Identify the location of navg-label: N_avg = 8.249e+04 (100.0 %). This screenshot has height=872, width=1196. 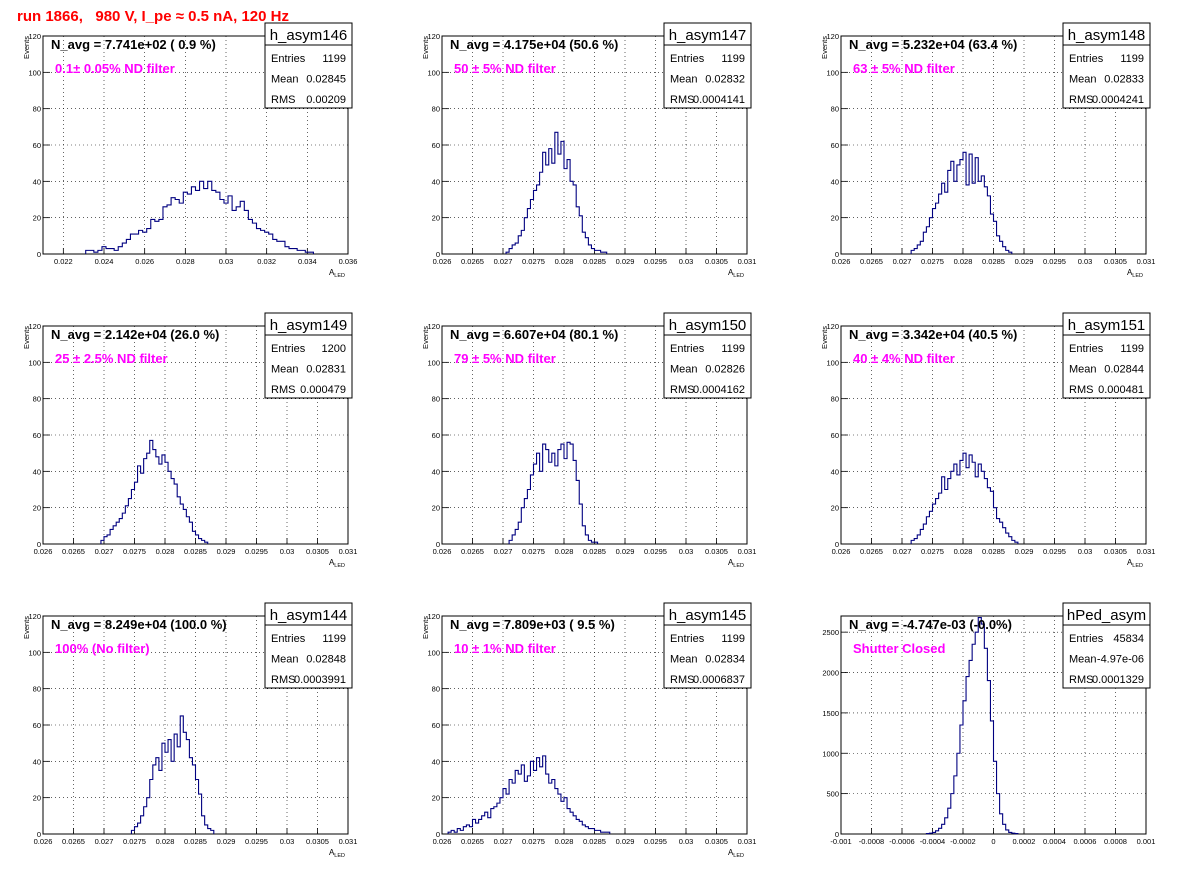
(139, 624).